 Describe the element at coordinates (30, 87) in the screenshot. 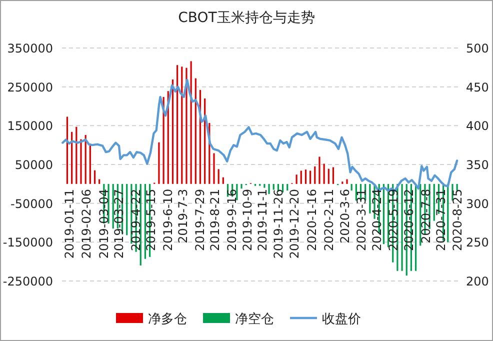

I see `y-tick-label: 250000` at that location.